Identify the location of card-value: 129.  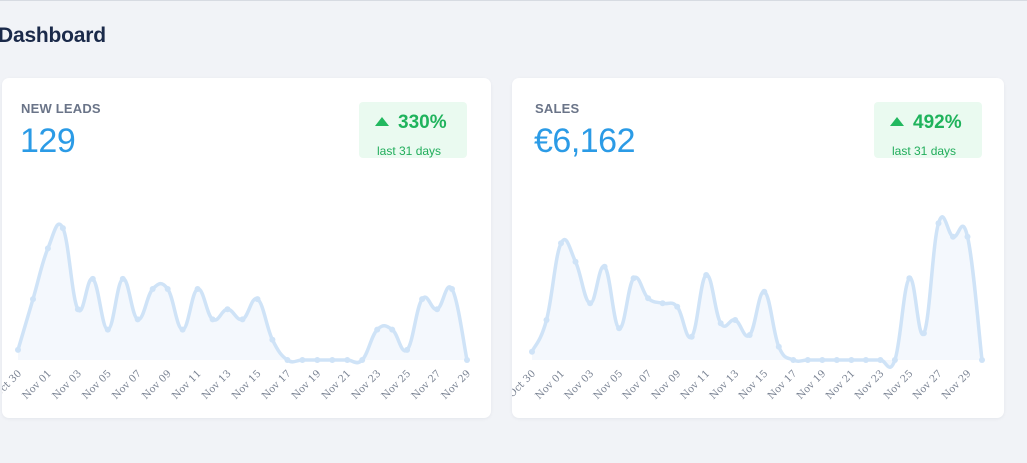
(48, 141).